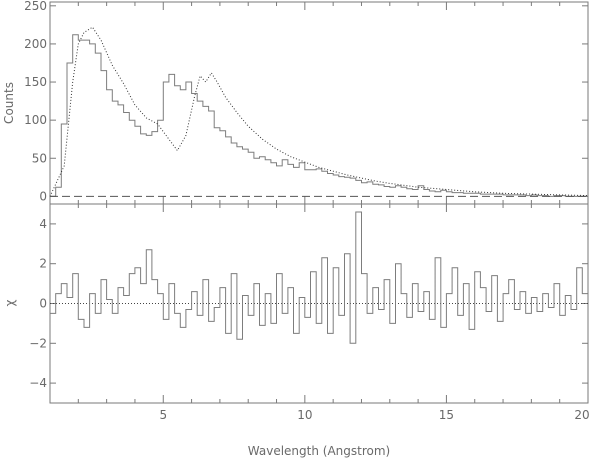 This screenshot has height=460, width=600. What do you see at coordinates (319, 451) in the screenshot?
I see `x-axis-label: Wavelength (Angstrom)` at bounding box center [319, 451].